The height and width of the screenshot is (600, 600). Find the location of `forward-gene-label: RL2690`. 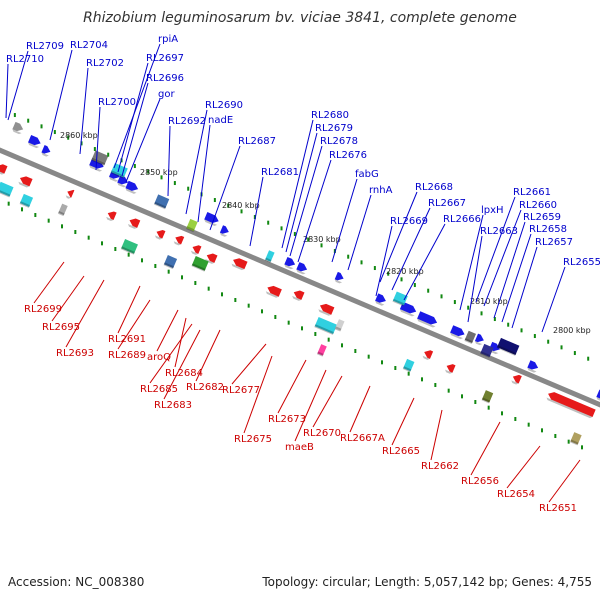

forward-gene-label: RL2690 is located at coordinates (224, 105).